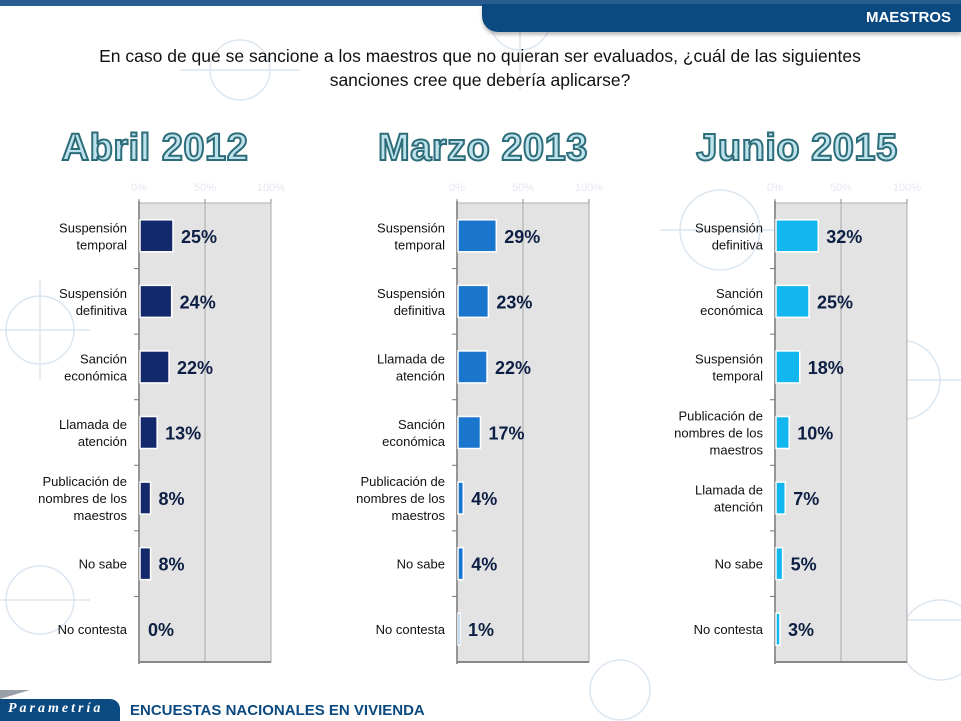  I want to click on footer-logo: Parametría, so click(60, 710).